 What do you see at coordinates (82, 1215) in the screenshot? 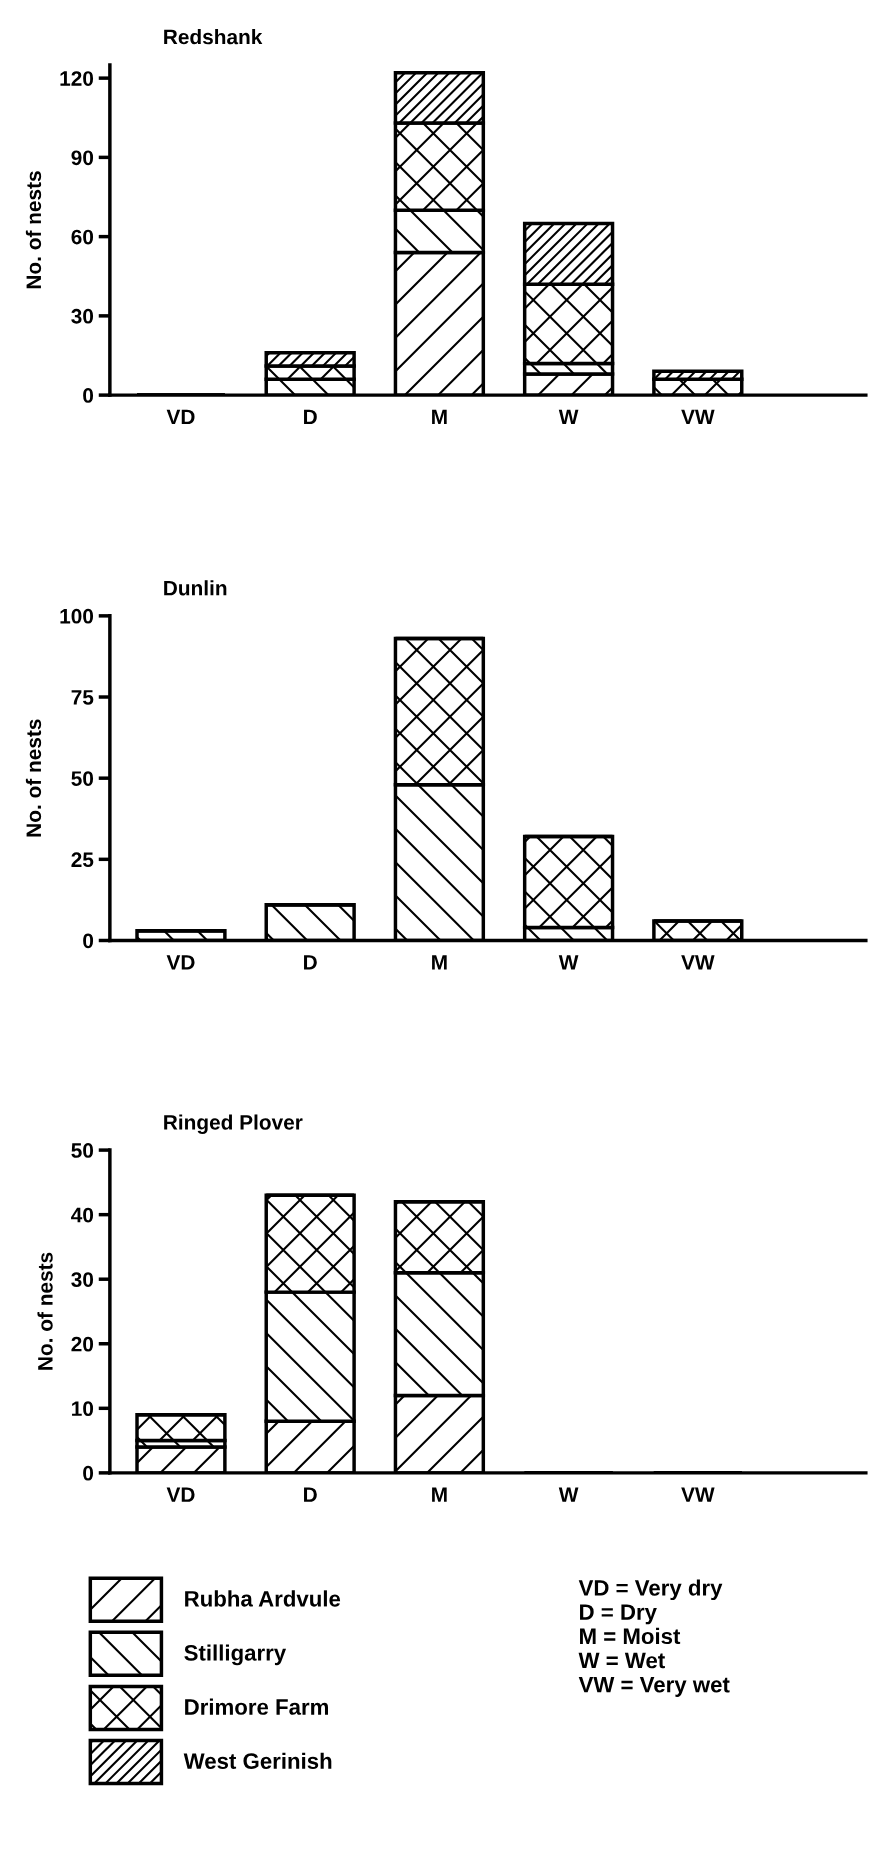
I see `y-tick-label: 40` at bounding box center [82, 1215].